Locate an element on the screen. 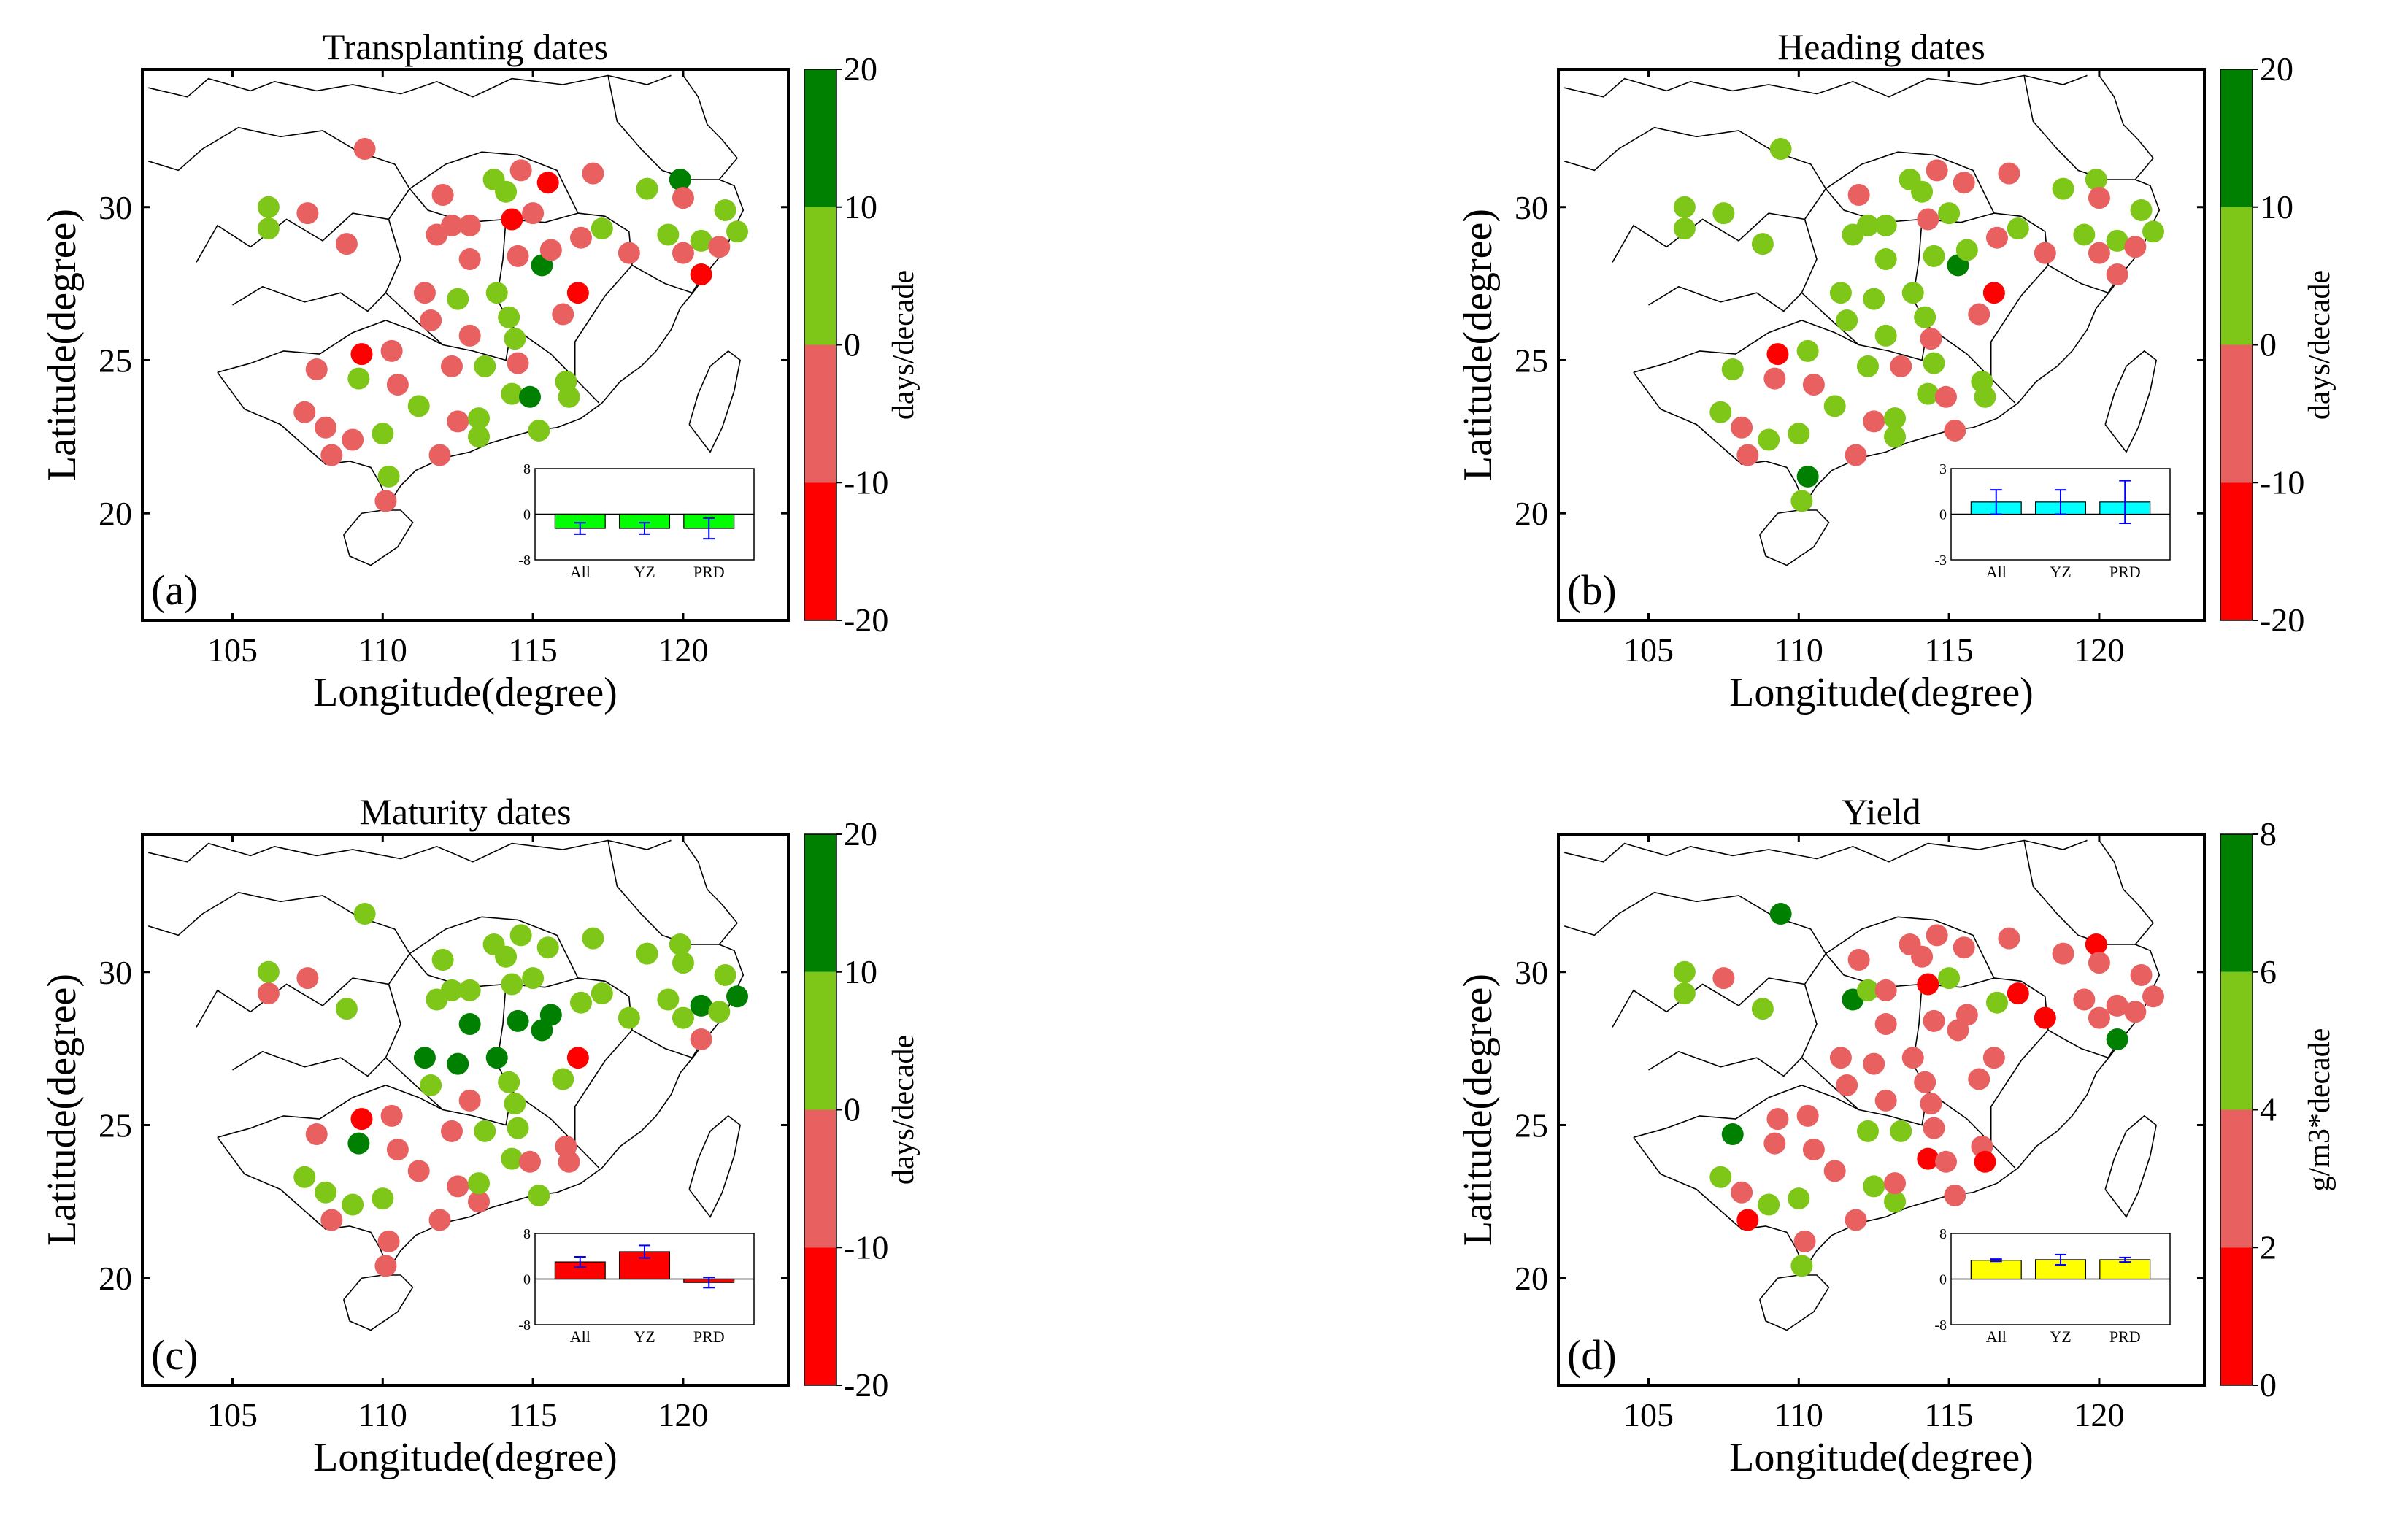  colorbar-tick-label: -20 is located at coordinates (866, 620).